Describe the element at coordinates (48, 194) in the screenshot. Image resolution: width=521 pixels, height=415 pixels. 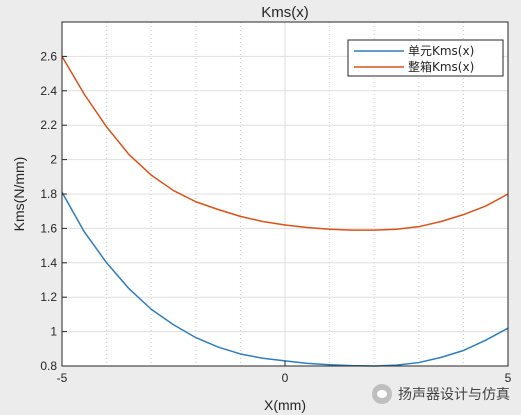
I see `y-tick-label: 1.8` at that location.